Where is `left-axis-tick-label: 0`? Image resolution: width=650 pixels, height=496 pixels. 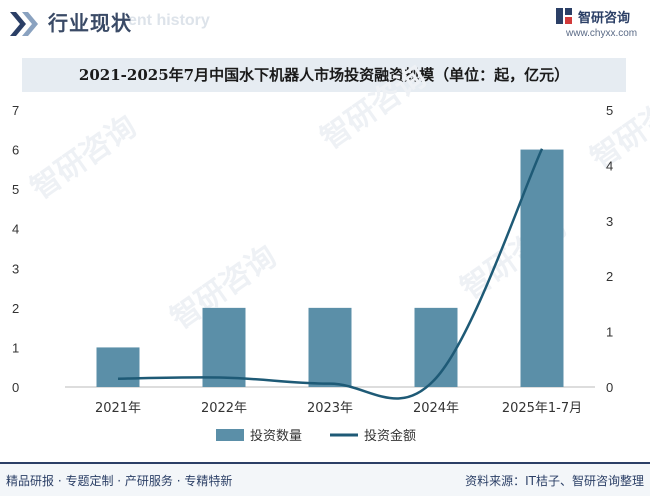 left-axis-tick-label: 0 is located at coordinates (15, 387).